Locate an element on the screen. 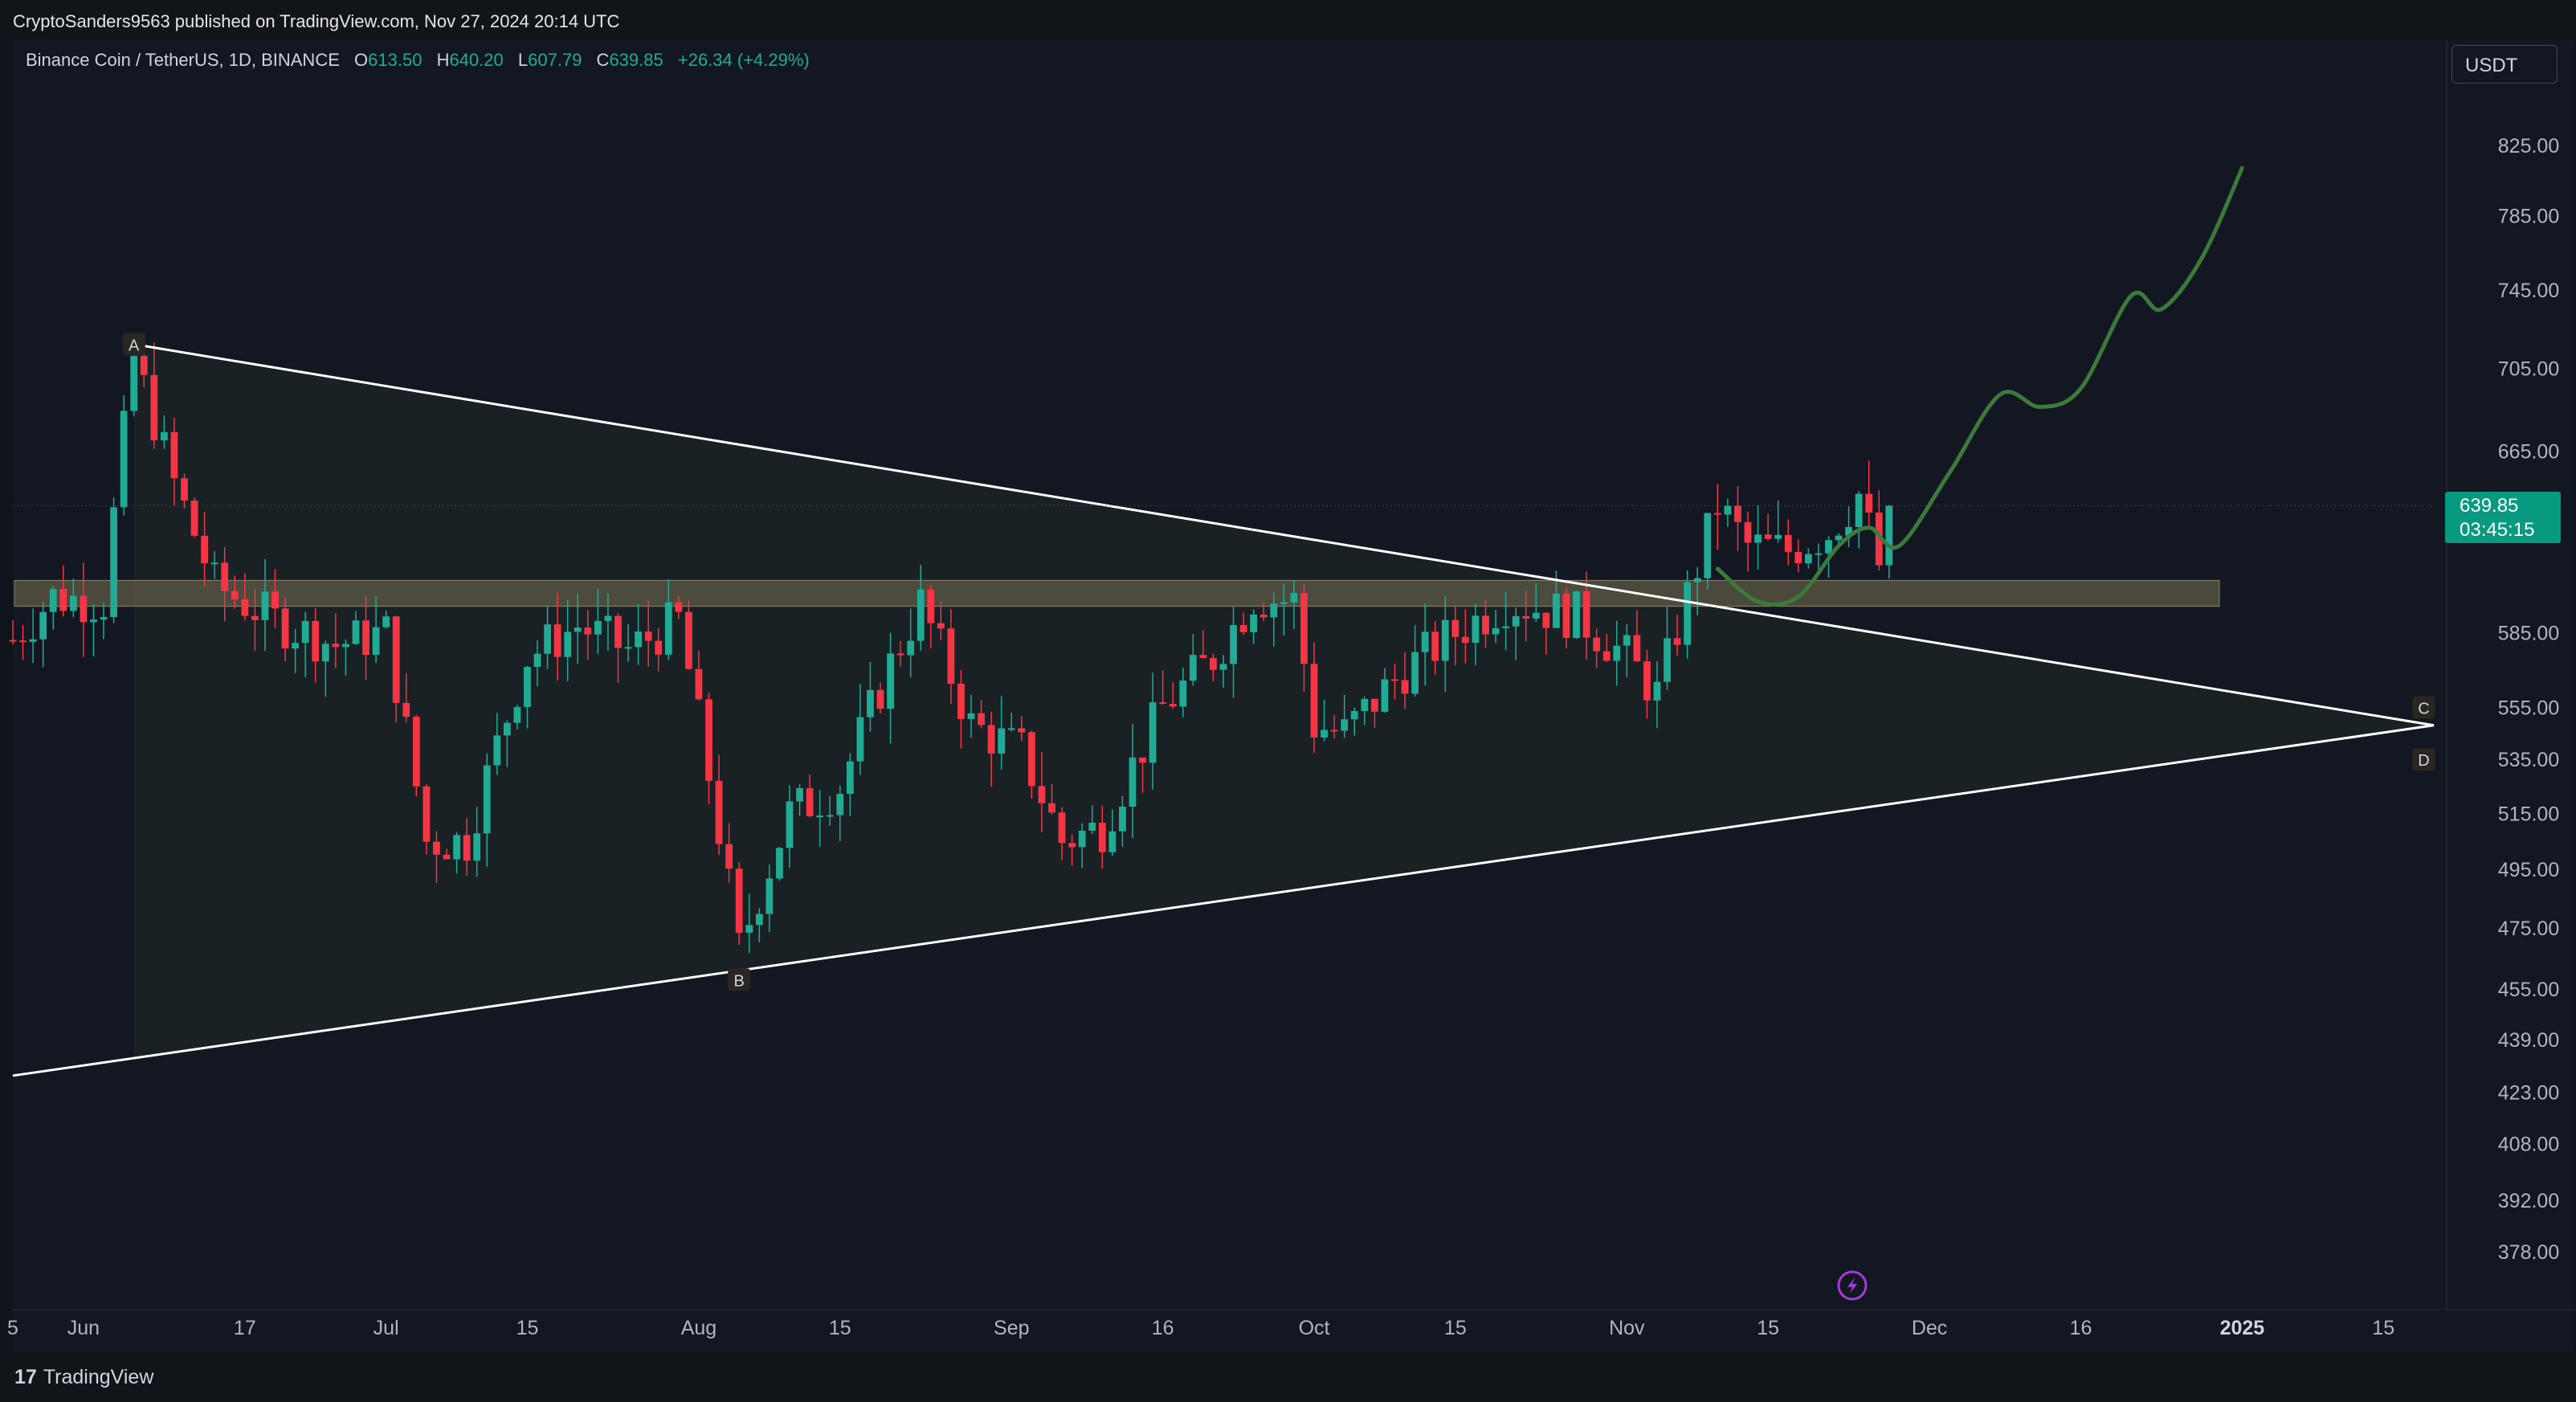 The image size is (2576, 1402). price-tick-label: 555.00 is located at coordinates (2528, 708).